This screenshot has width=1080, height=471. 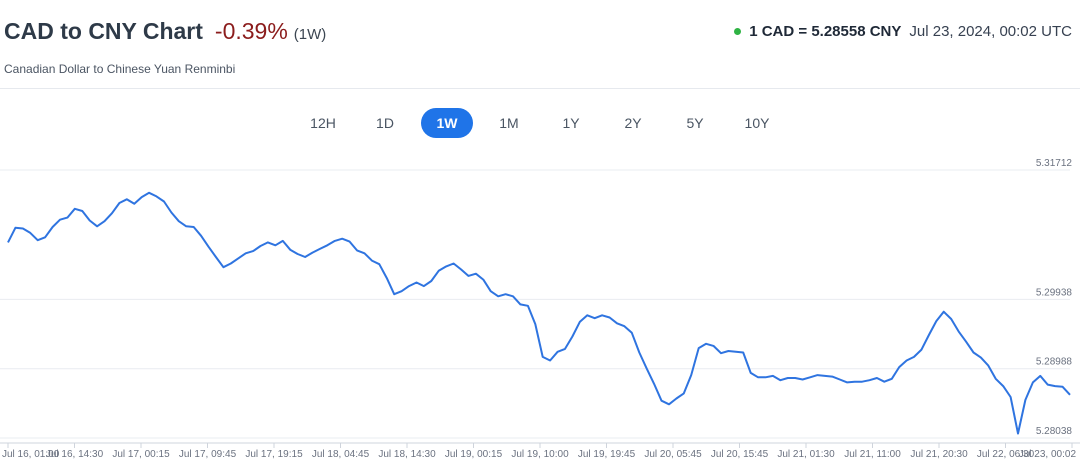 I want to click on page-subtitle: Canadian Dollar to Chinese Yuan Renminbi, so click(x=120, y=69).